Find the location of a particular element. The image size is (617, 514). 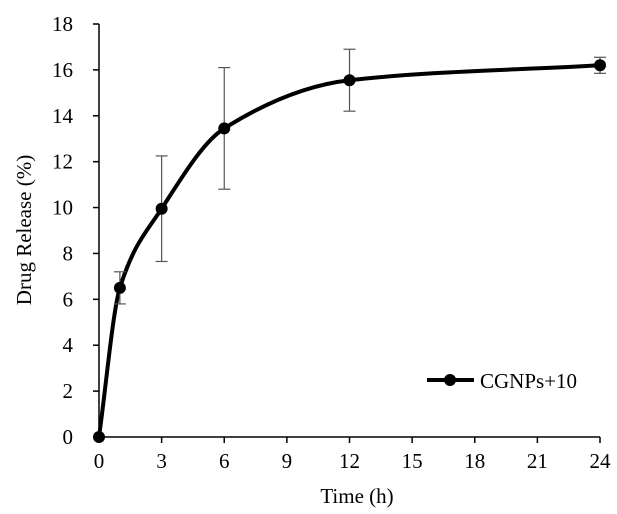

y-tick-label: 10 is located at coordinates (62, 208).